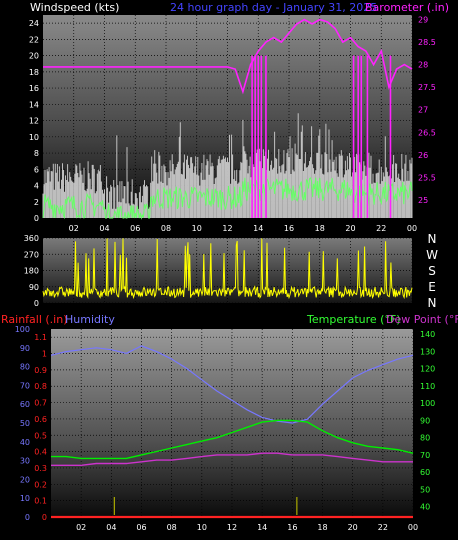 The width and height of the screenshot is (458, 540). What do you see at coordinates (425, 438) in the screenshot?
I see `temperature-tick-label: 80` at bounding box center [425, 438].